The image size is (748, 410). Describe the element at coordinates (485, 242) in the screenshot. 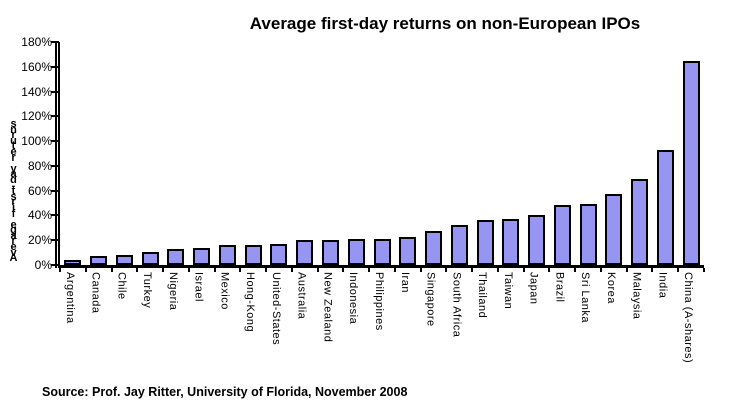

I see `bar-thailand` at that location.